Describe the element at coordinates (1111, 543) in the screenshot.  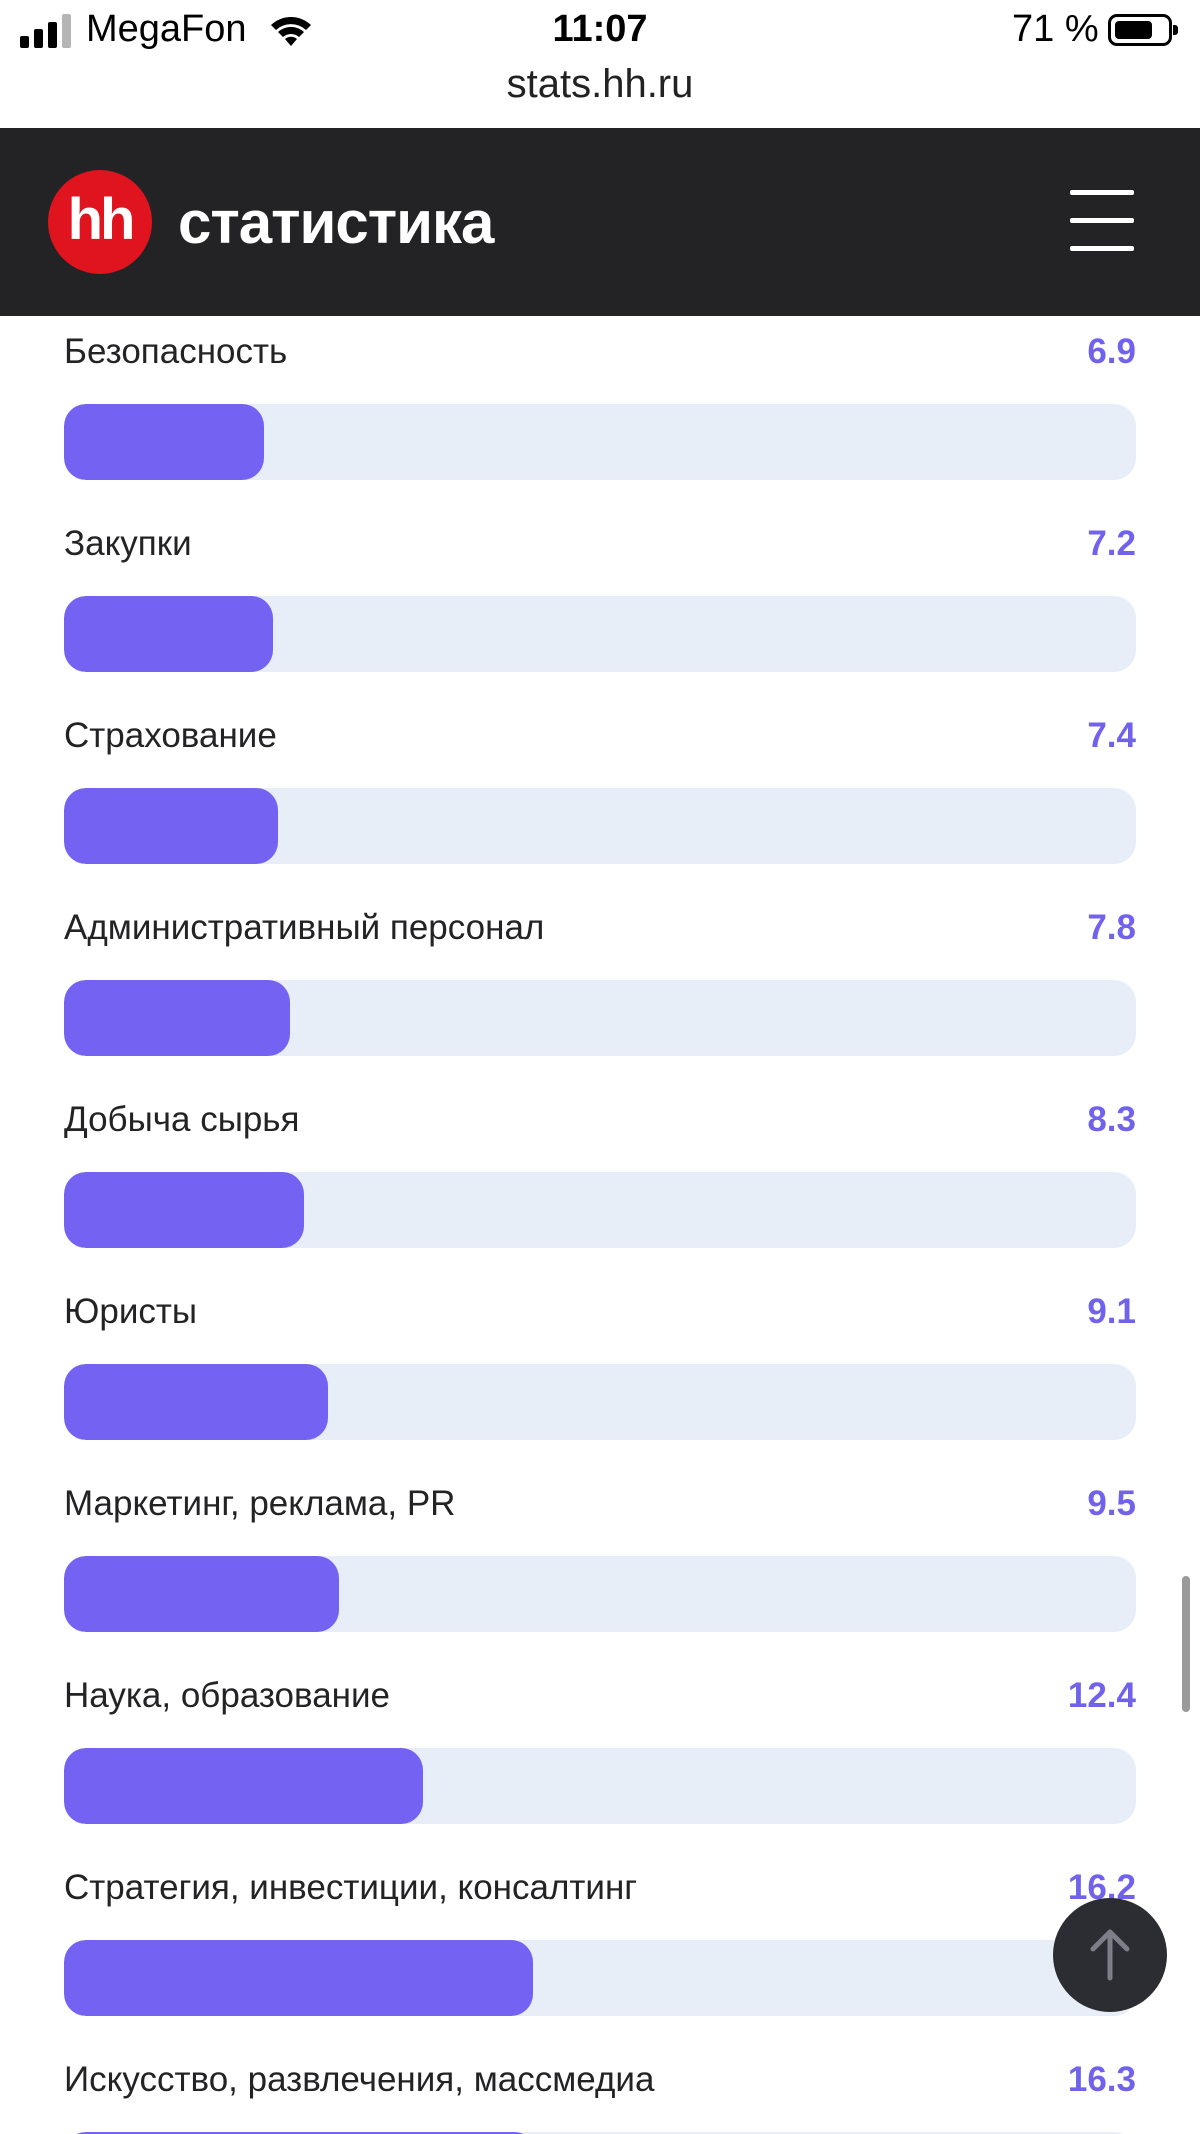
I see `category-value: 7.2` at that location.